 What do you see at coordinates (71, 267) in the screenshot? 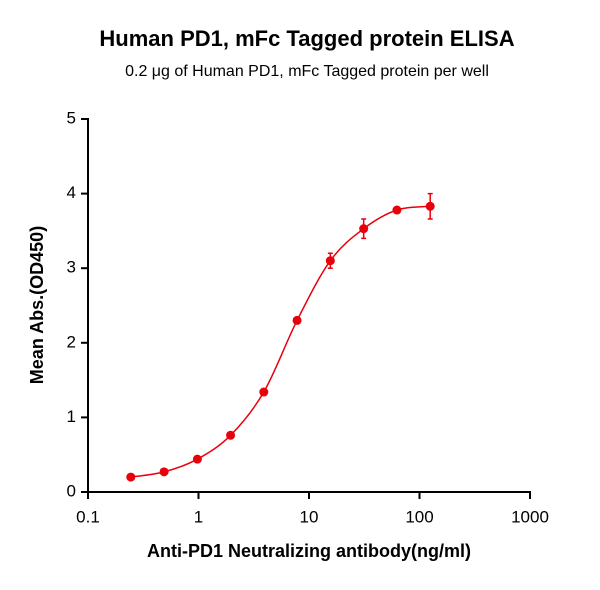
I see `y-tick-label: 3` at bounding box center [71, 267].